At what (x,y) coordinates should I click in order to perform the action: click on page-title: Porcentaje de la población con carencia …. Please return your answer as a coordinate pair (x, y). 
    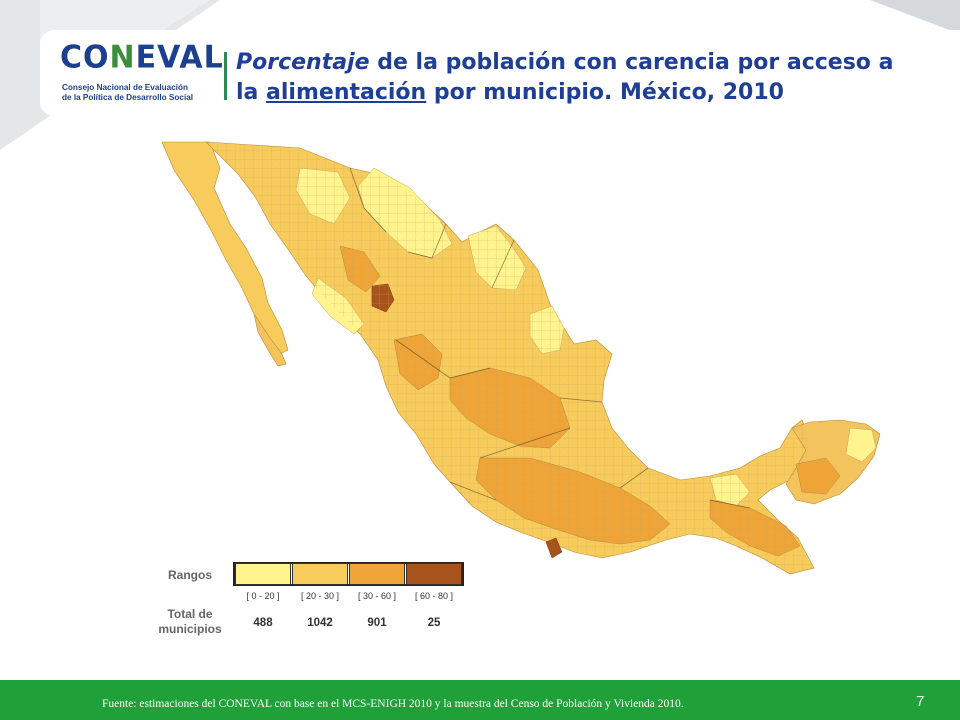
    Looking at the image, I should click on (596, 78).